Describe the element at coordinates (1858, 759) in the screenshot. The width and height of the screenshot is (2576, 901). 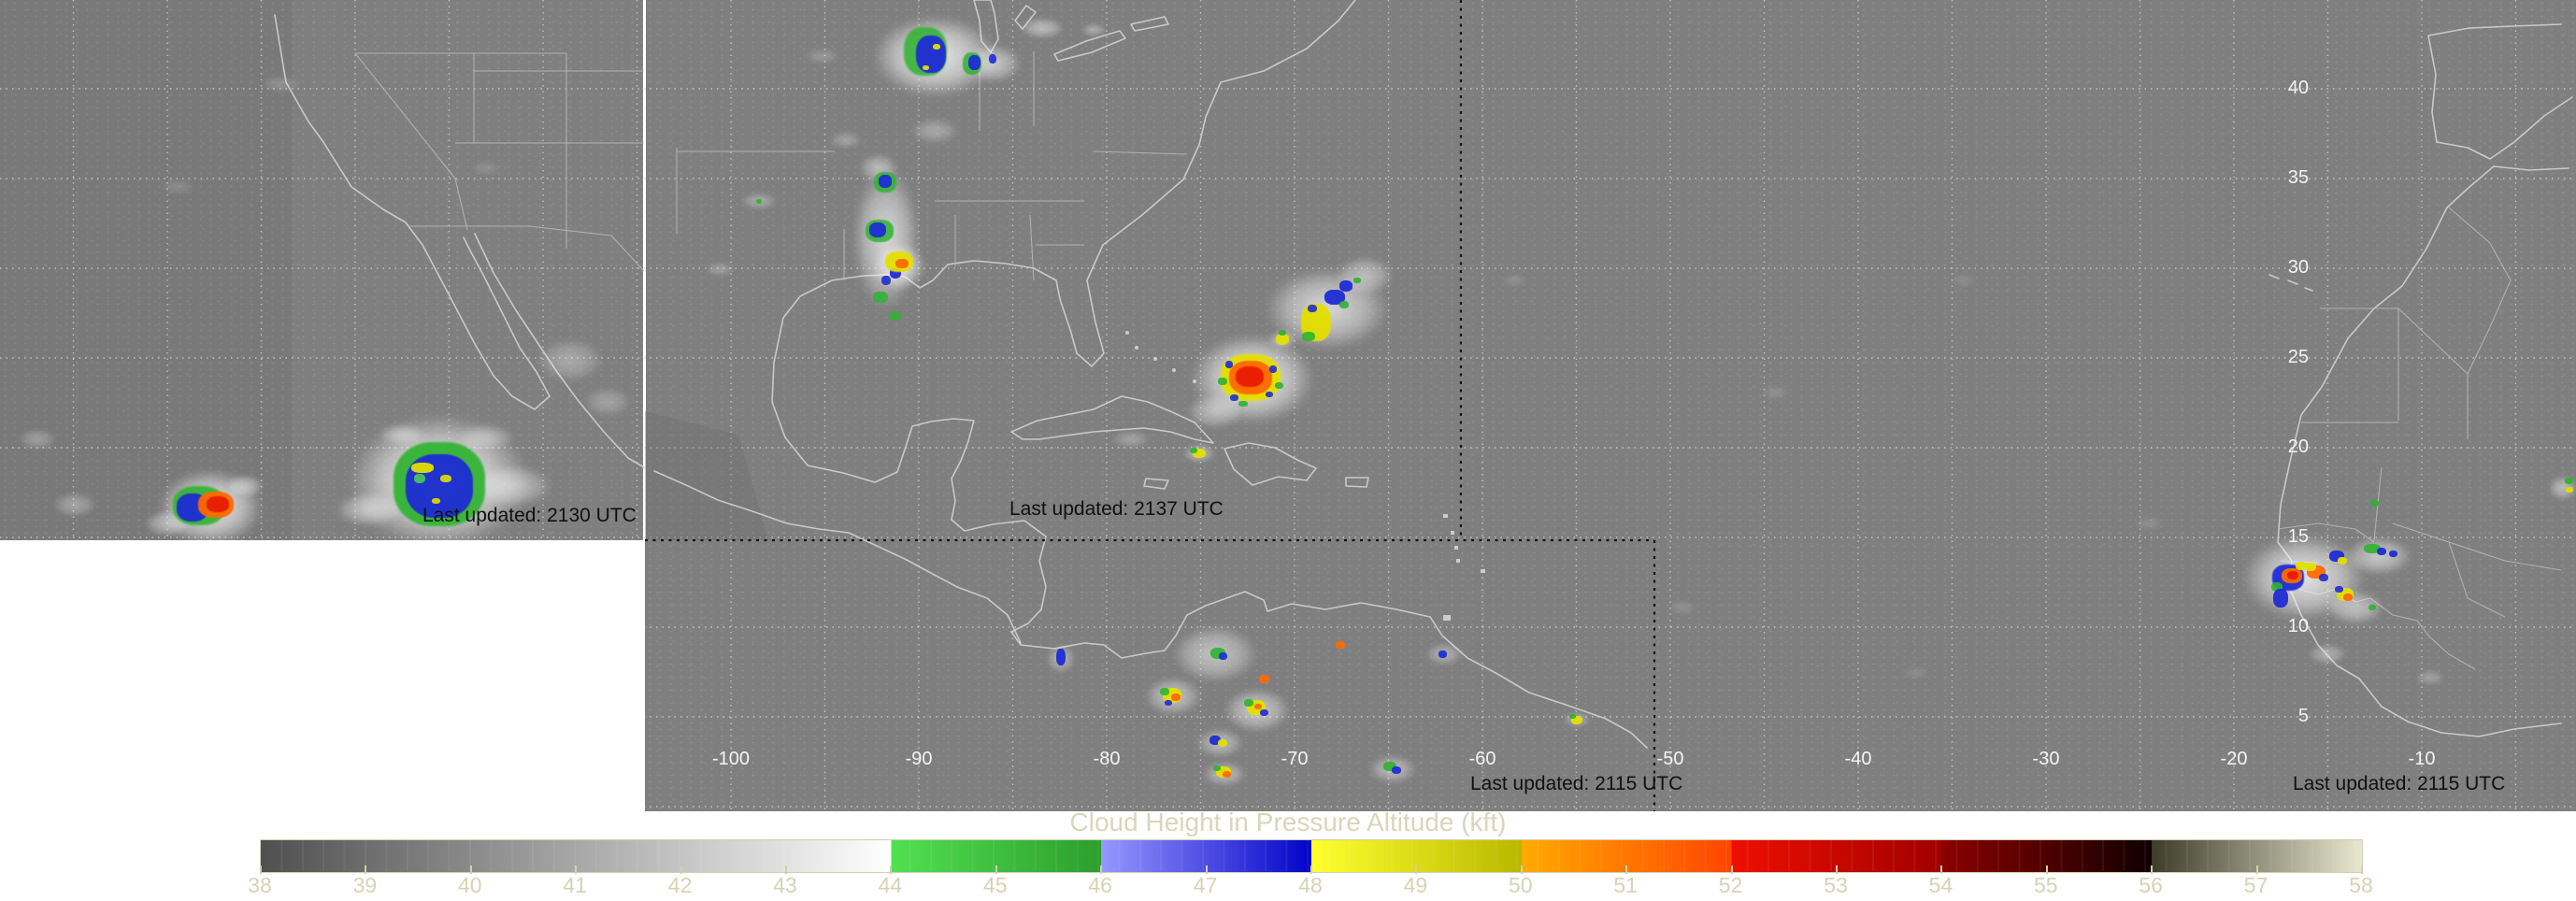
I see `longitude-label: -40` at that location.